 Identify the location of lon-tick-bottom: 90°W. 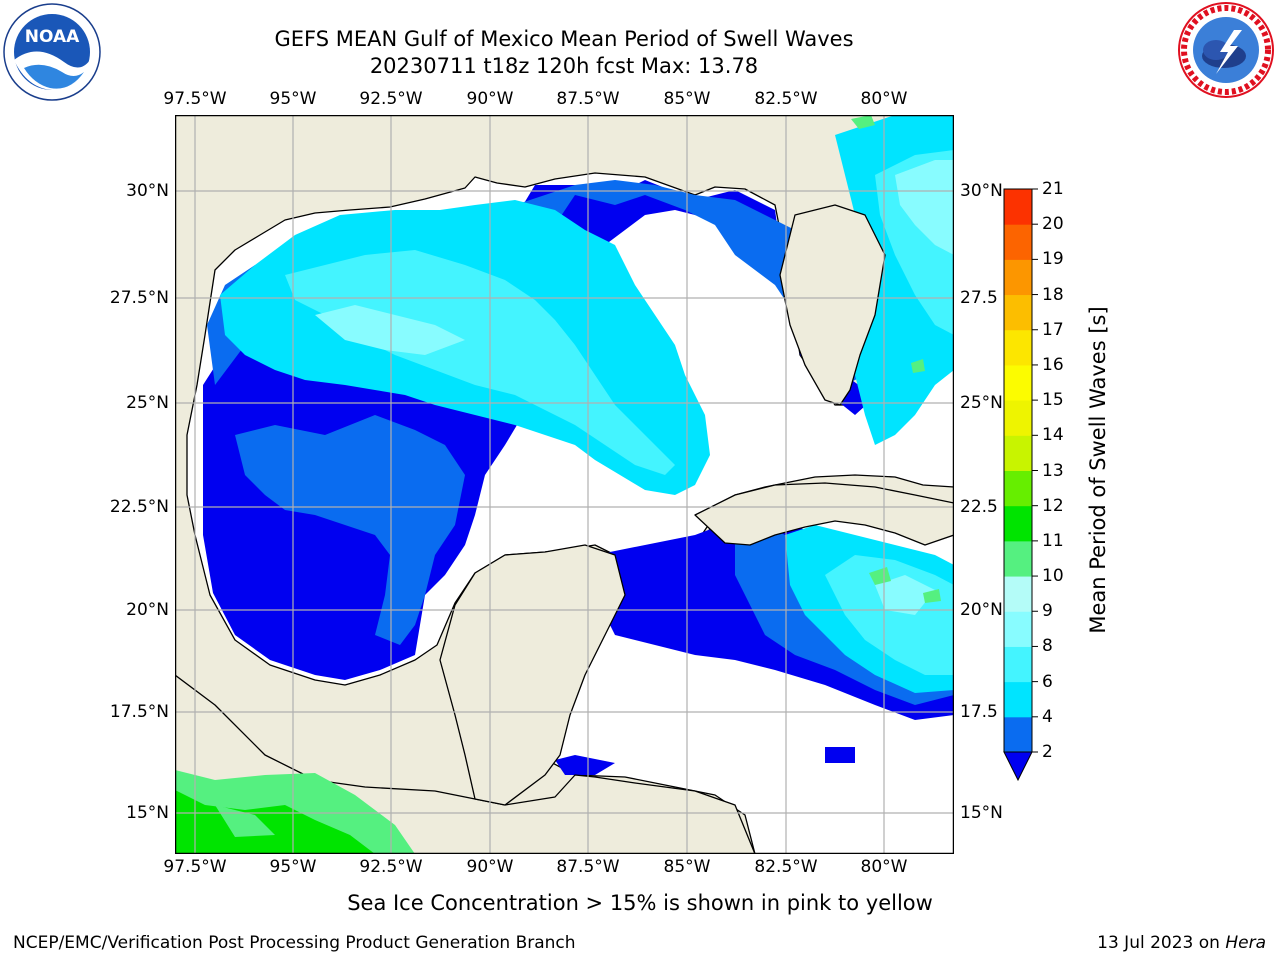
(490, 867).